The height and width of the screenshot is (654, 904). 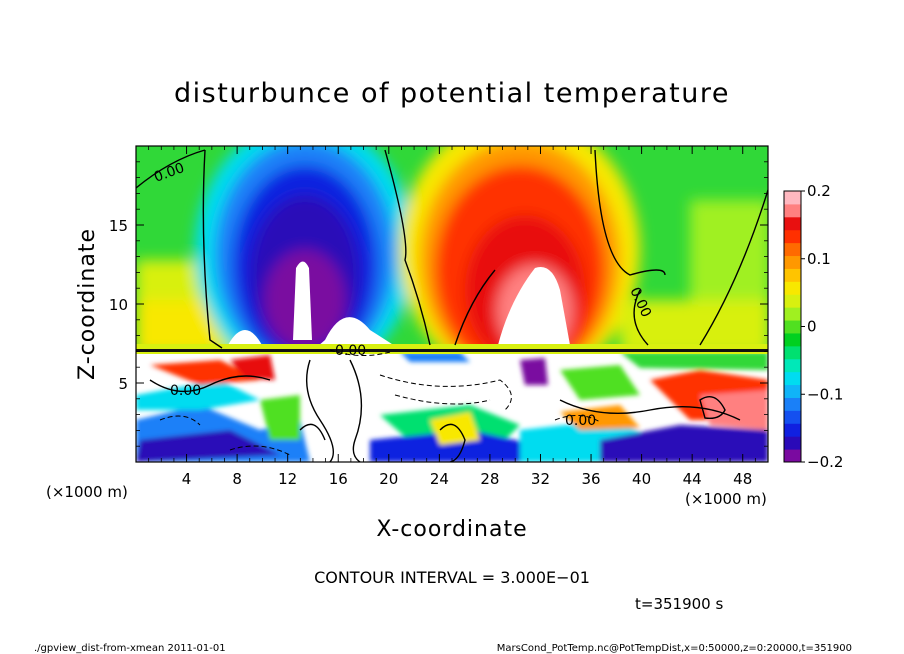 What do you see at coordinates (812, 327) in the screenshot?
I see `colorbar-tick-label: 0` at bounding box center [812, 327].